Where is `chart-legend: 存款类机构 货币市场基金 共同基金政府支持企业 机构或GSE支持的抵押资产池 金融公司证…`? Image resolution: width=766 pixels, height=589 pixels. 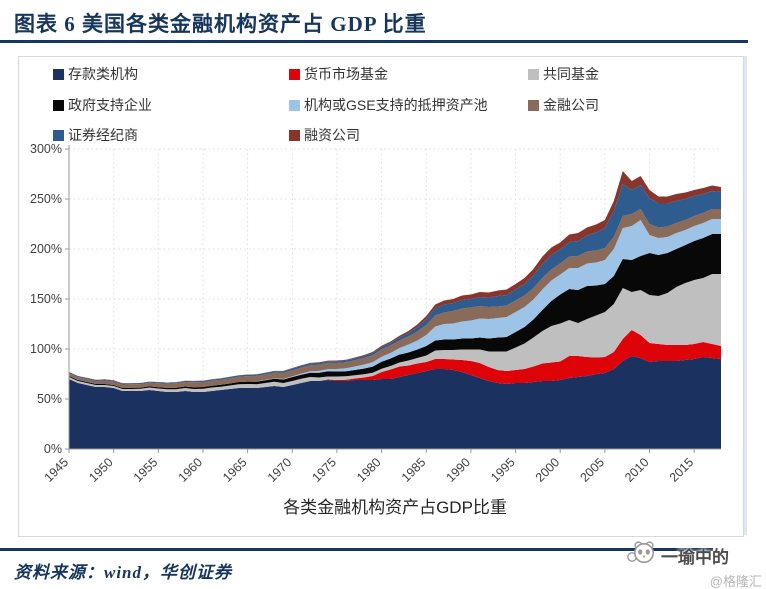 chart-legend: 存款类机构 货币市场基金 共同基金政府支持企业 机构或GSE支持的抵押资产池 金融公司证… is located at coordinates (381, 100).